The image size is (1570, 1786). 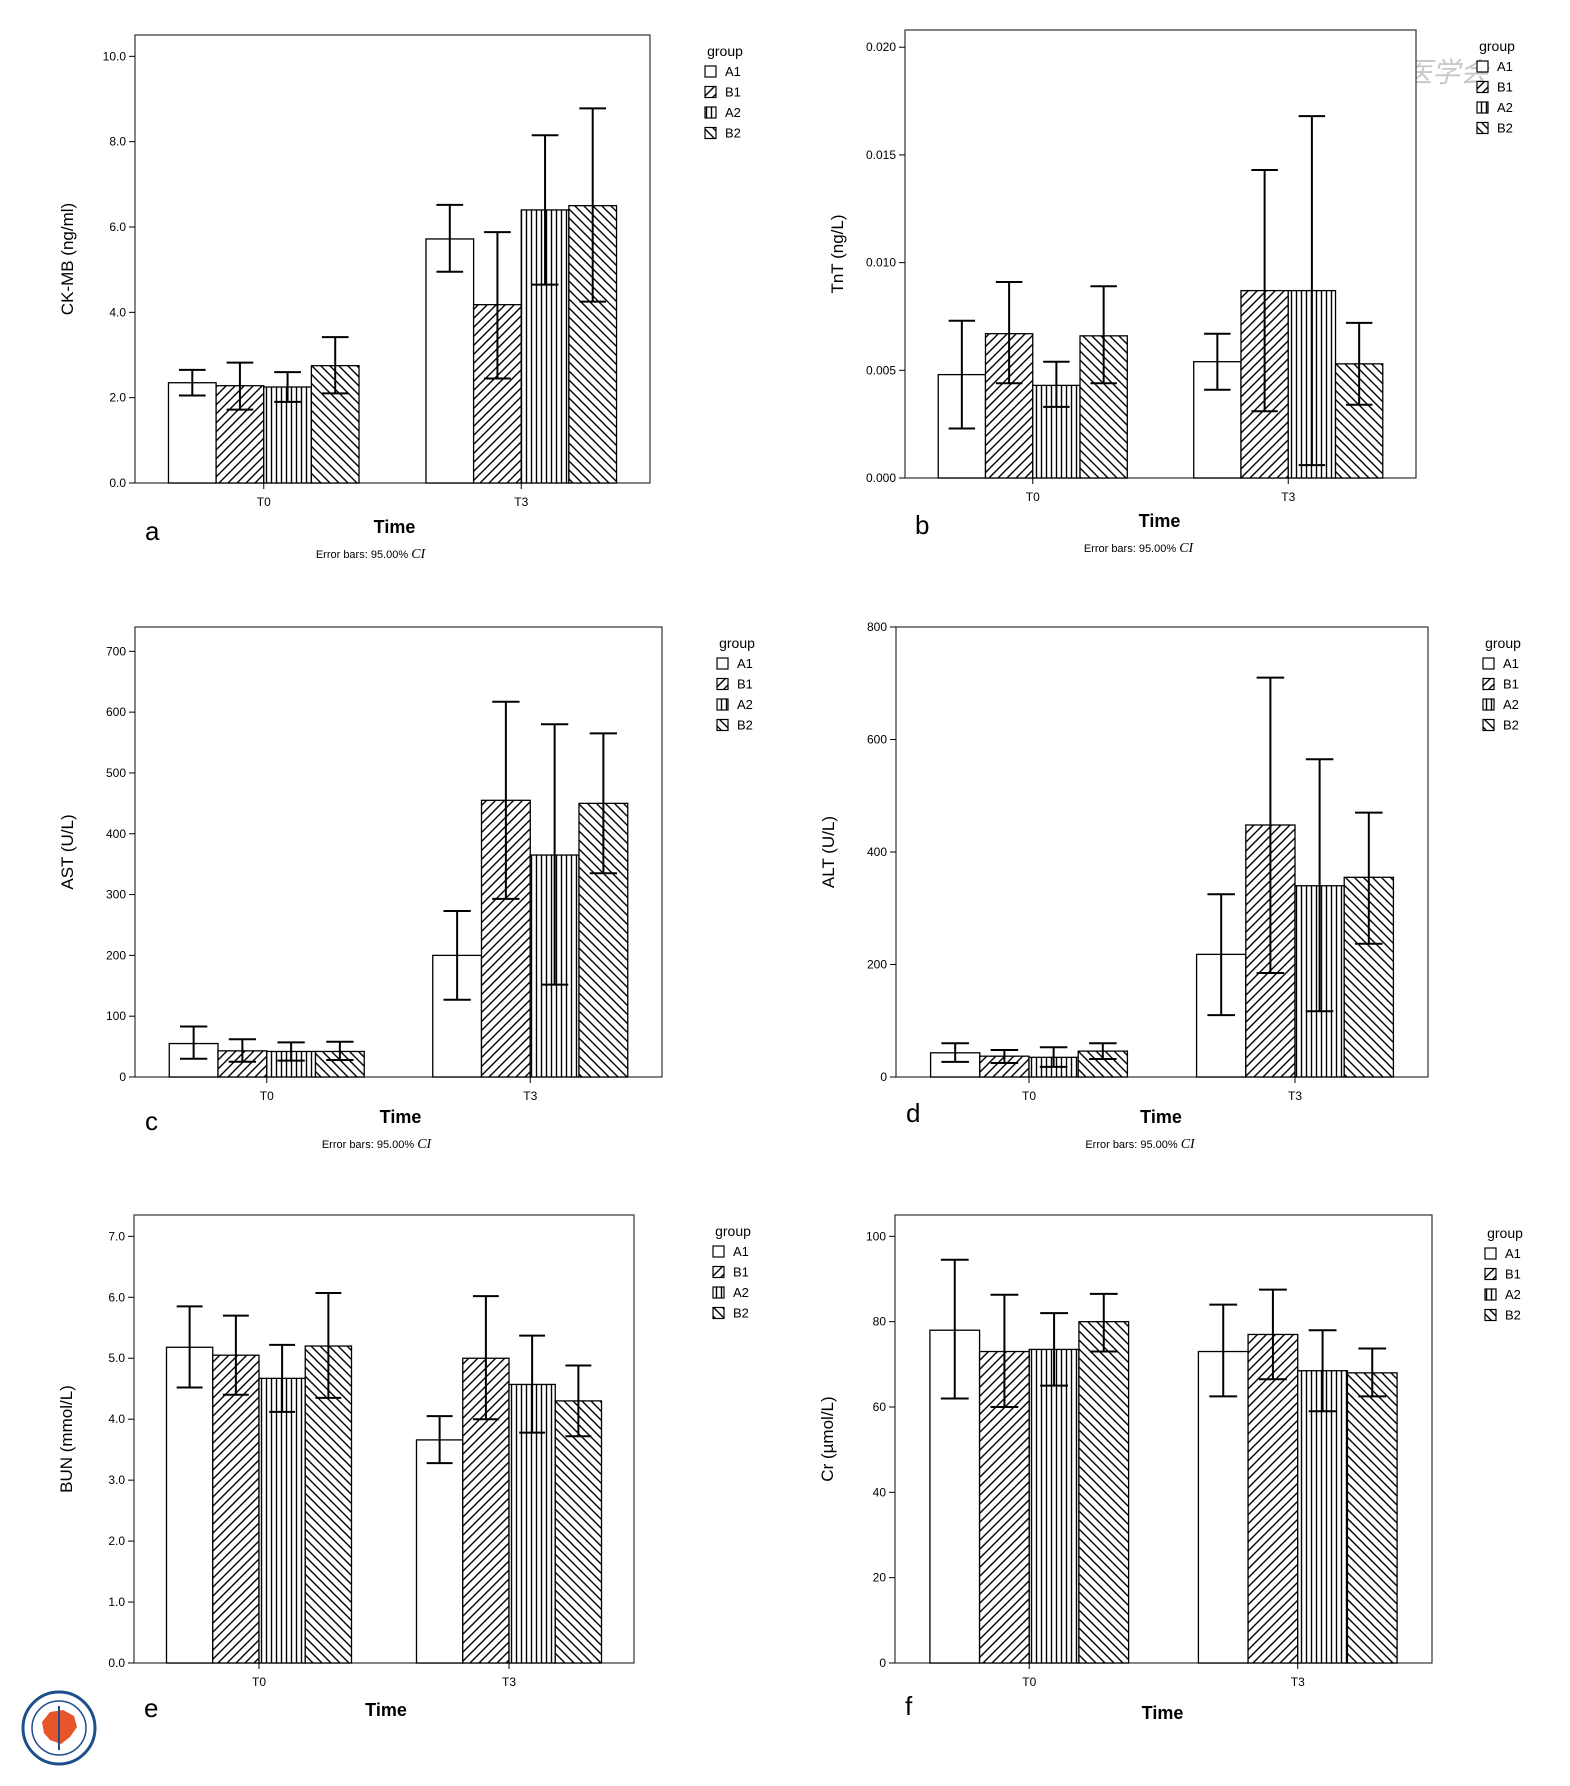 I want to click on panel-letter: b, so click(x=922, y=525).